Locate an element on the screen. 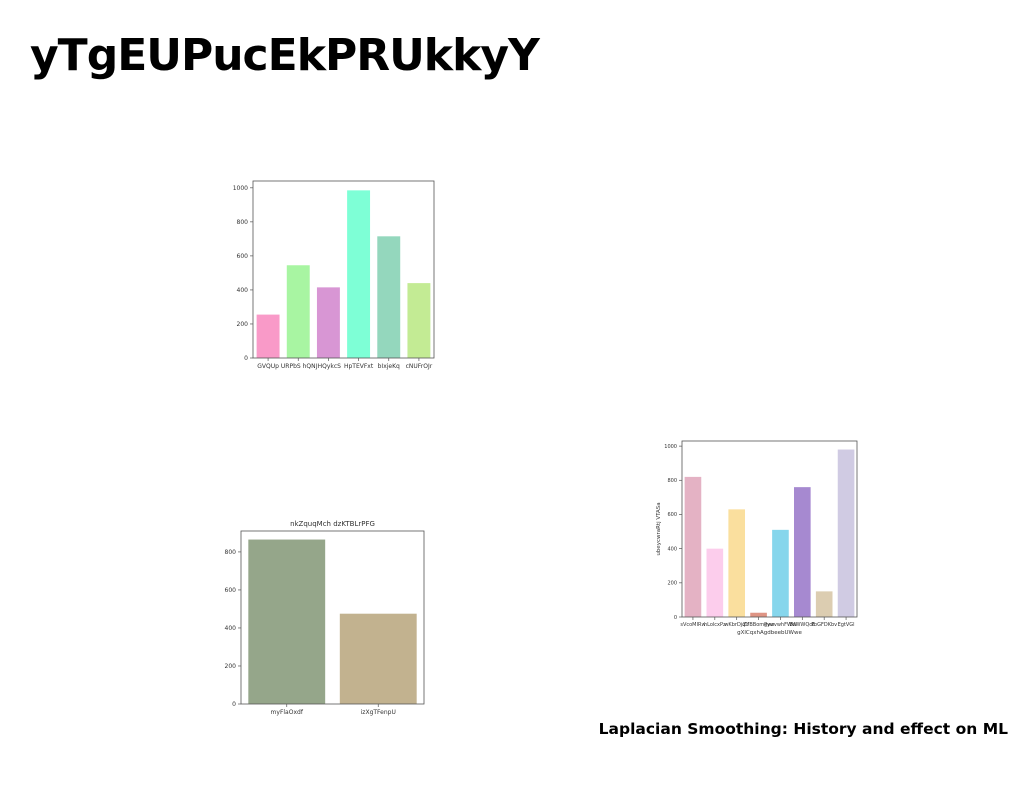  x-tick-label: wKbrDjqU is located at coordinates (736, 625).